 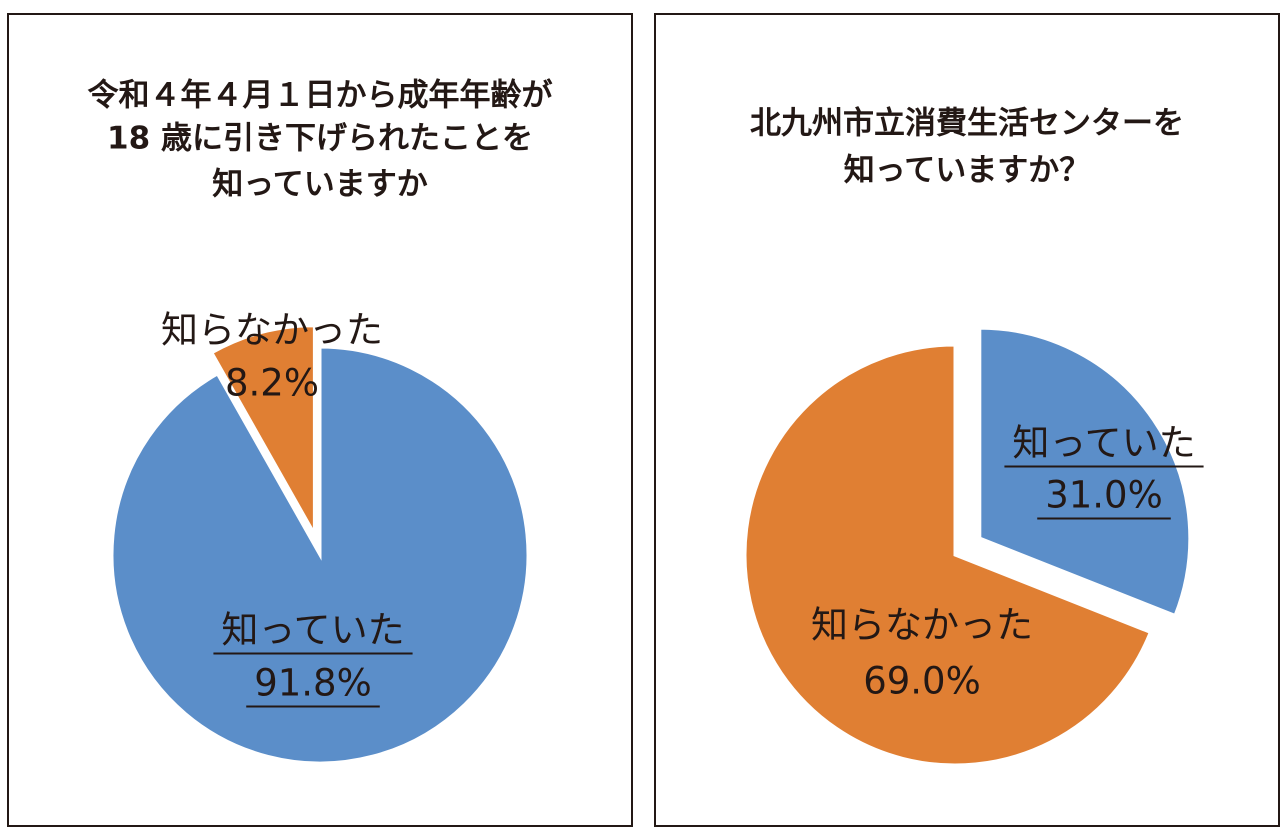 What do you see at coordinates (320, 139) in the screenshot?
I see `chart-title: 18 歳に引き下げられたことを` at bounding box center [320, 139].